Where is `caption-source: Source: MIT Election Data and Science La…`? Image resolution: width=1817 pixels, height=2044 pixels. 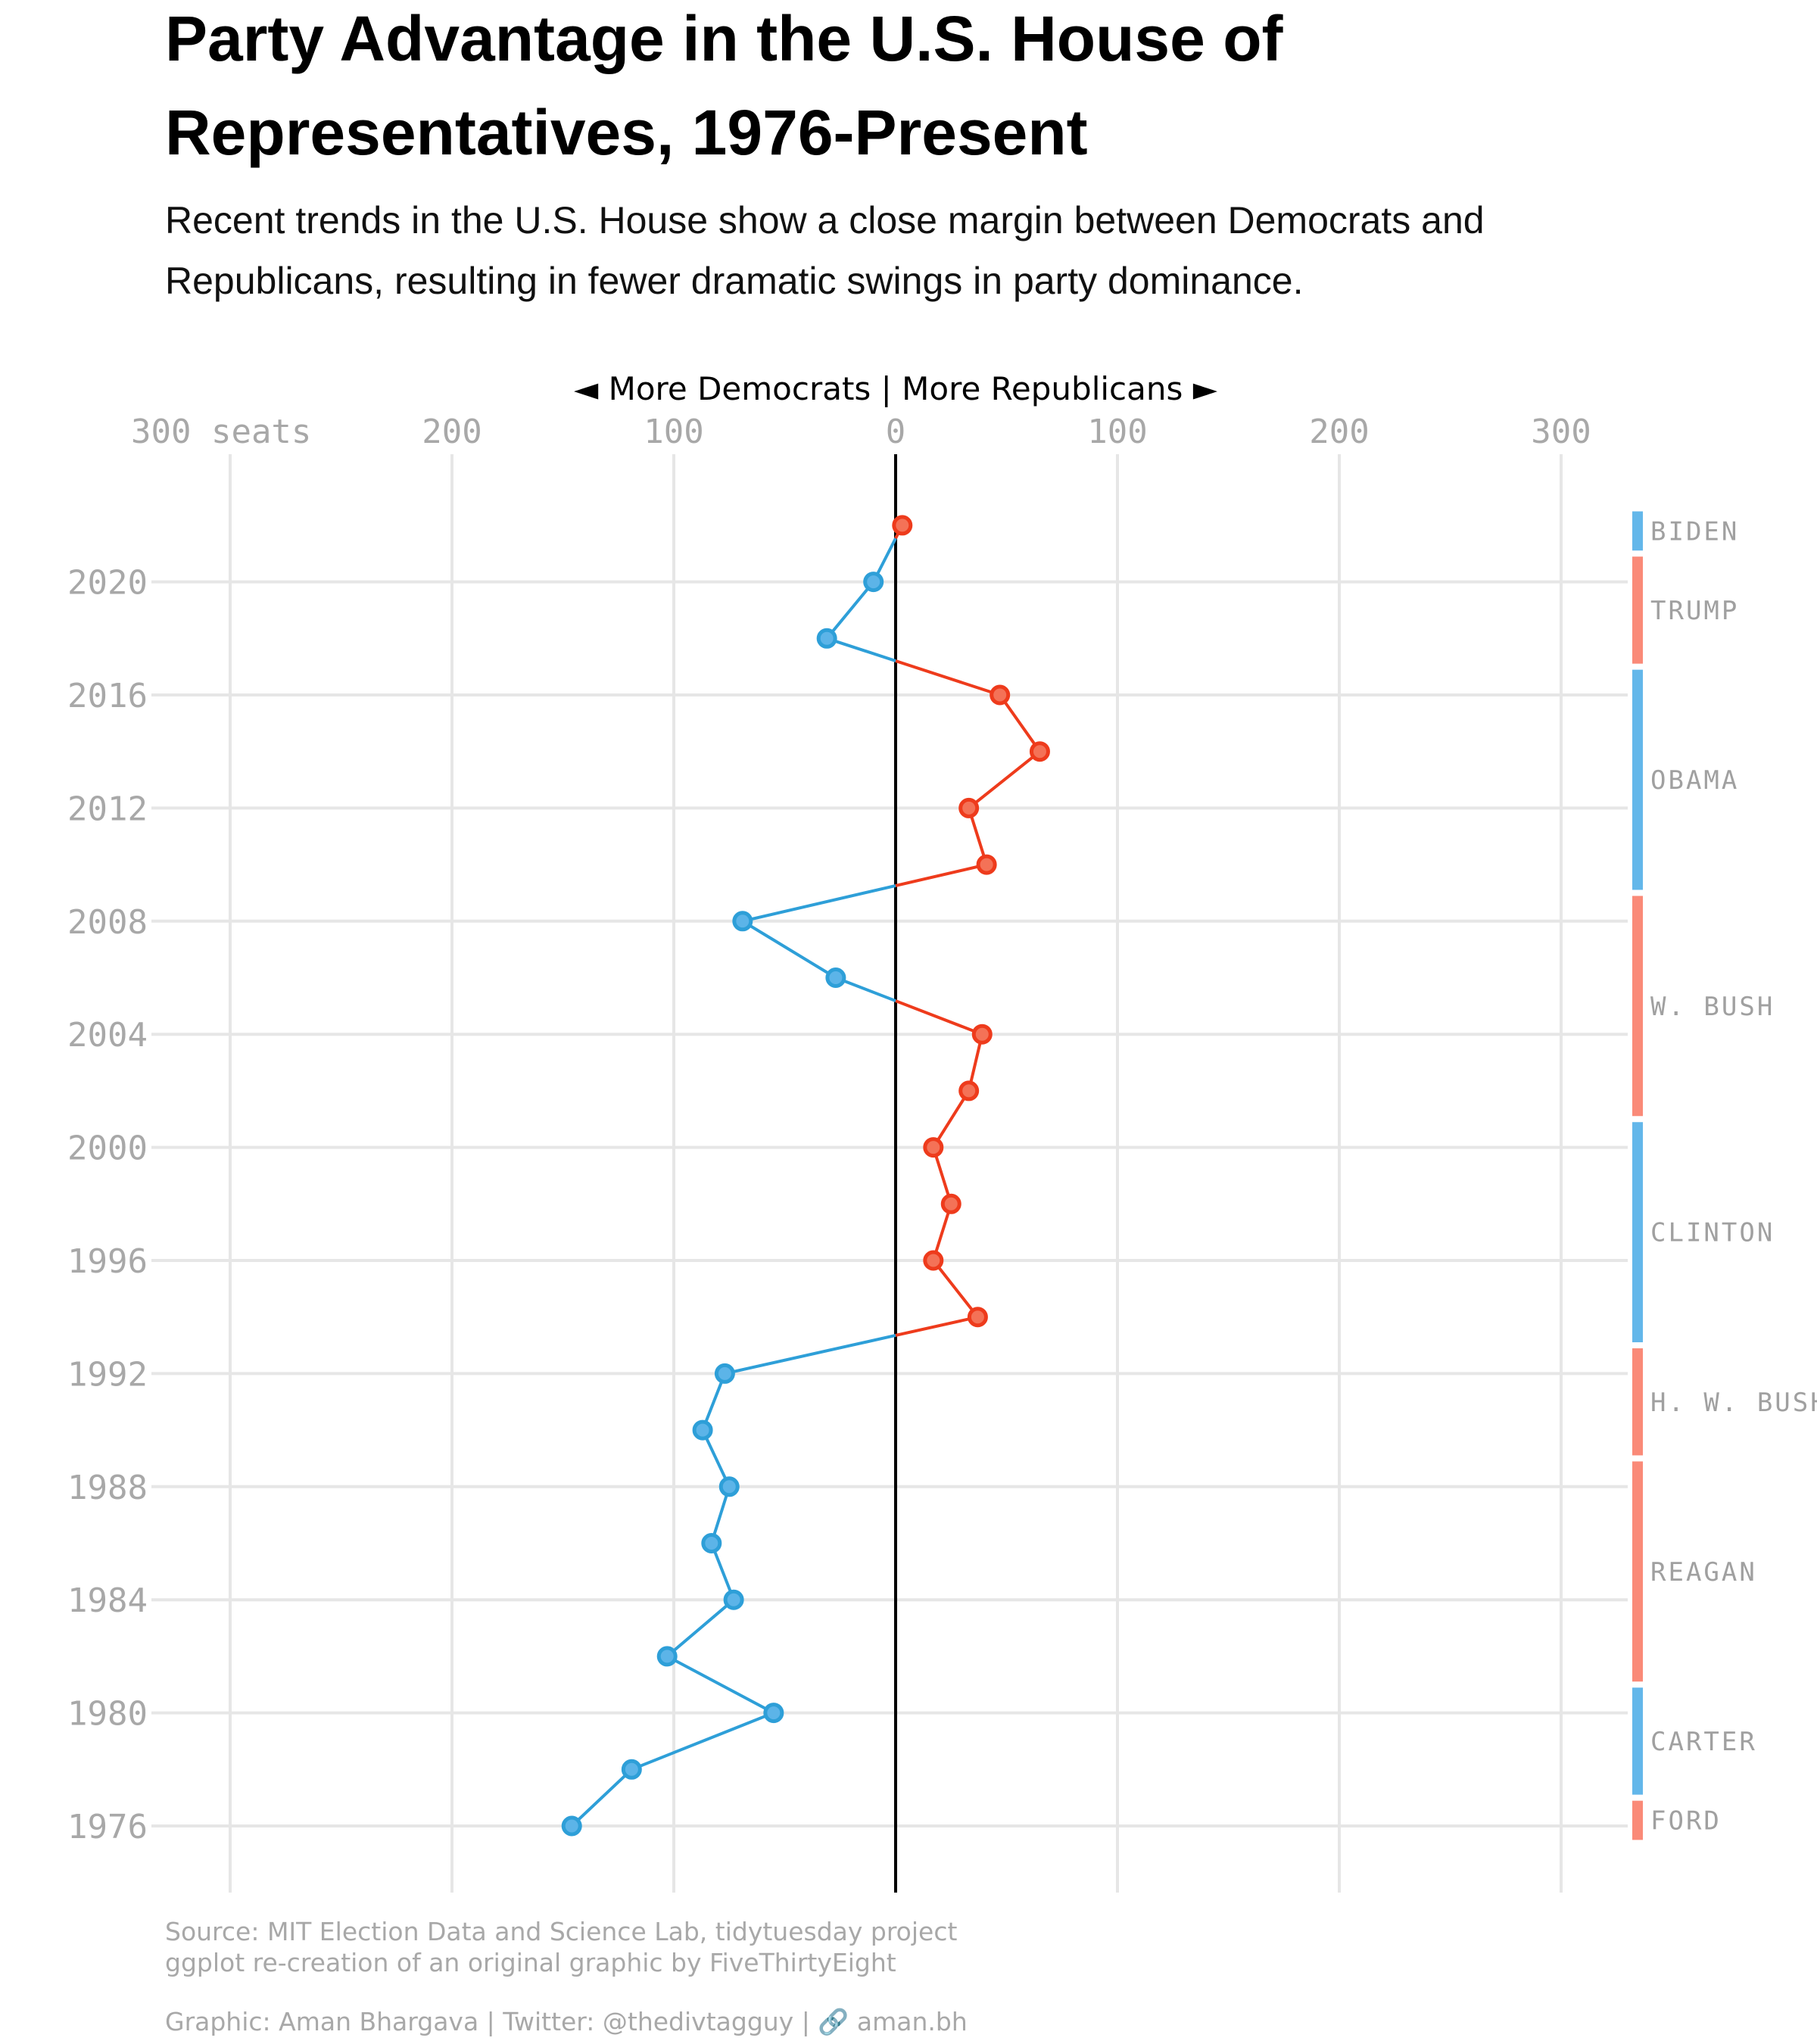 caption-source: Source: MIT Election Data and Science La… is located at coordinates (561, 1932).